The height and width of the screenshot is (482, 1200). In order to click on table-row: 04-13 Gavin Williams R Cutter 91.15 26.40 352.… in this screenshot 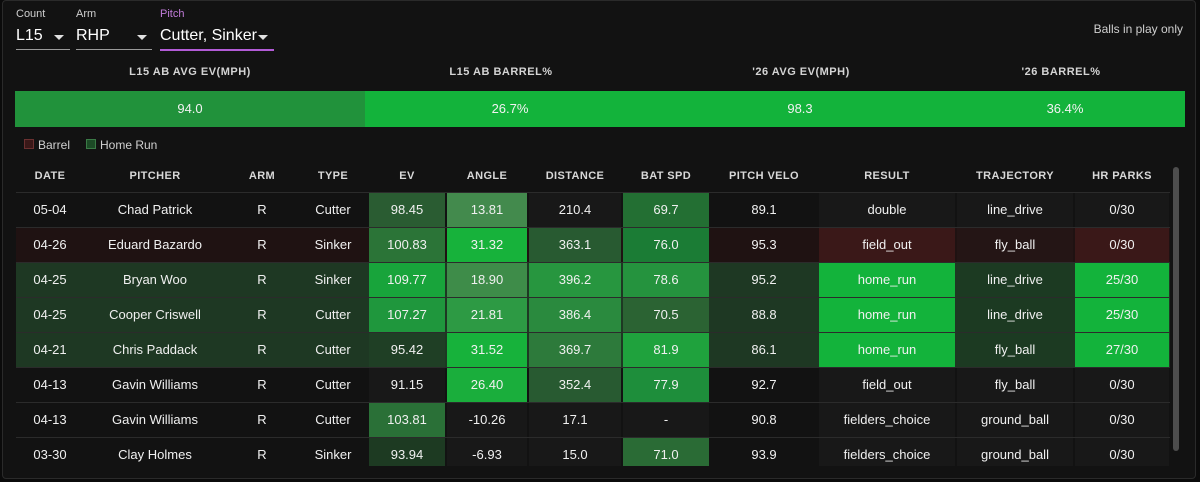, I will do `click(593, 384)`.